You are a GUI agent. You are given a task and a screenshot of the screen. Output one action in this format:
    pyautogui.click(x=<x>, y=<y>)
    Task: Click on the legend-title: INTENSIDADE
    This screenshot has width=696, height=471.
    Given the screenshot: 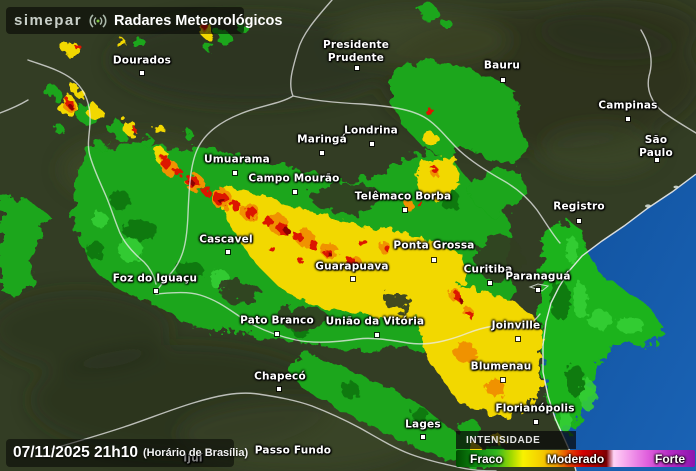 What is the action you would take?
    pyautogui.click(x=516, y=440)
    